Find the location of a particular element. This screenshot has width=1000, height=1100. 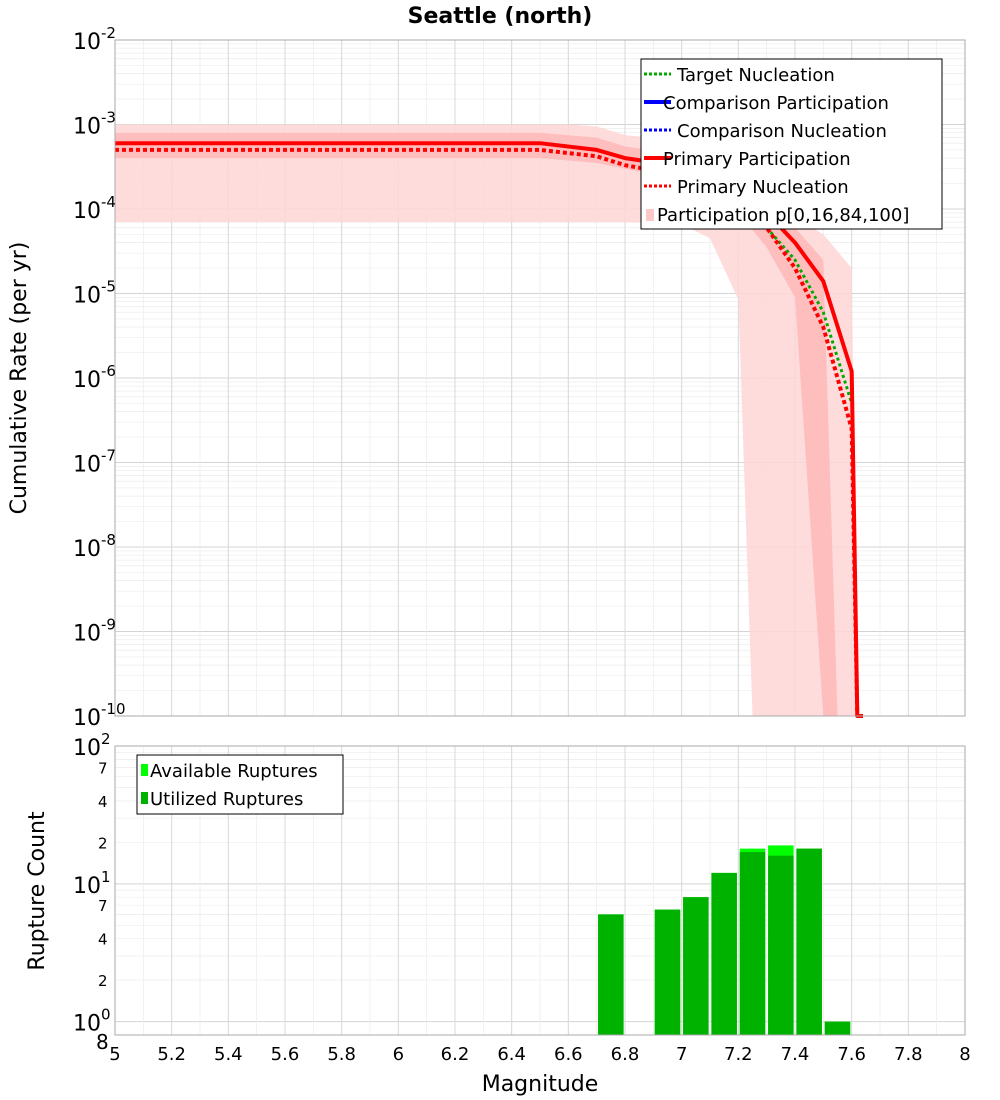

y-tick-exponent: -4 is located at coordinates (108, 202).